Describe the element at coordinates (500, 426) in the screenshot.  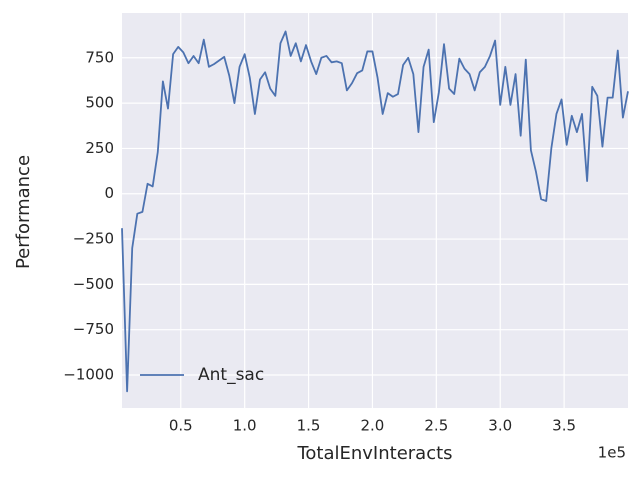
I see `x-tick-label: 3.0` at that location.